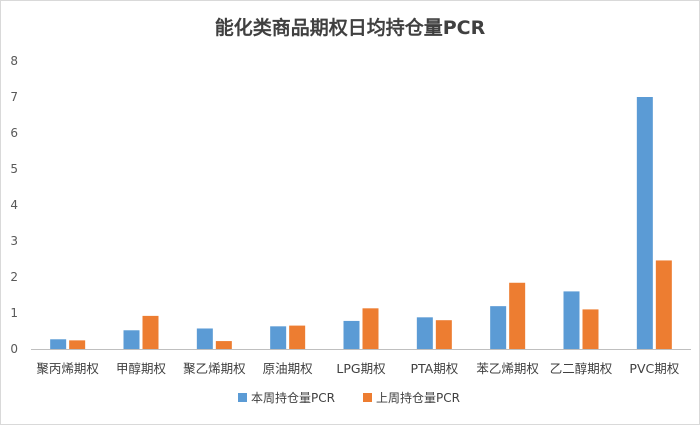  What do you see at coordinates (14, 241) in the screenshot?
I see `y-tick-label: 3` at bounding box center [14, 241].